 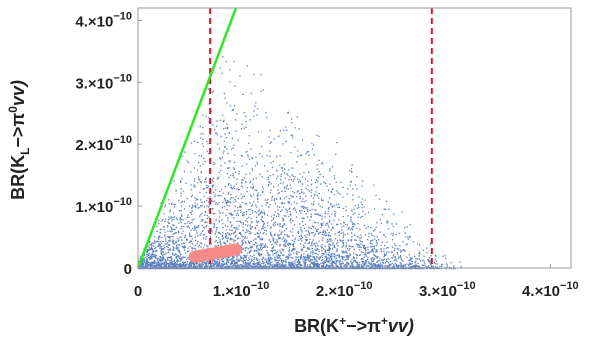 What do you see at coordinates (447, 290) in the screenshot?
I see `x-tick-label: 3.×10−10` at bounding box center [447, 290].